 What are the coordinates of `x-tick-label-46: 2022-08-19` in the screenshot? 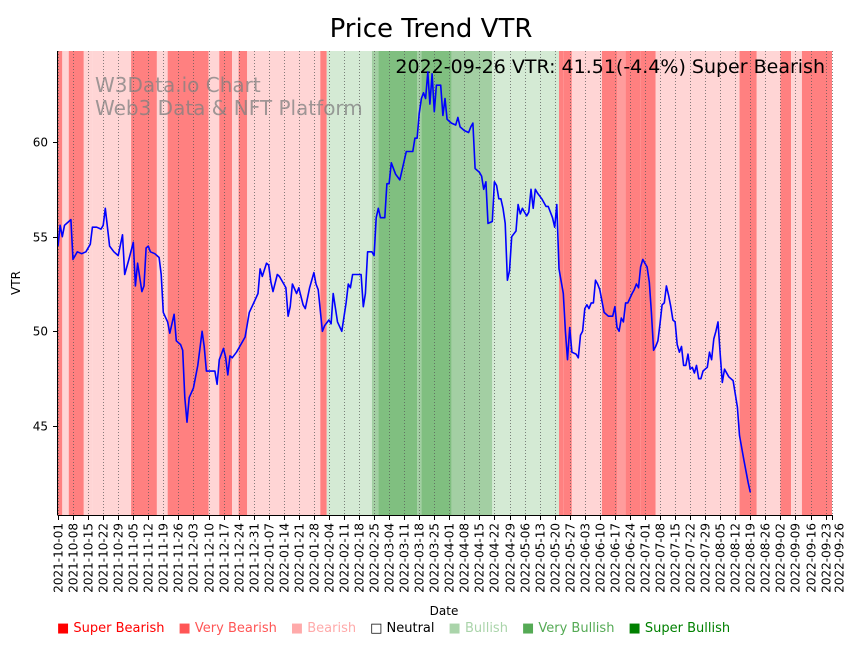 It's located at (751, 558).